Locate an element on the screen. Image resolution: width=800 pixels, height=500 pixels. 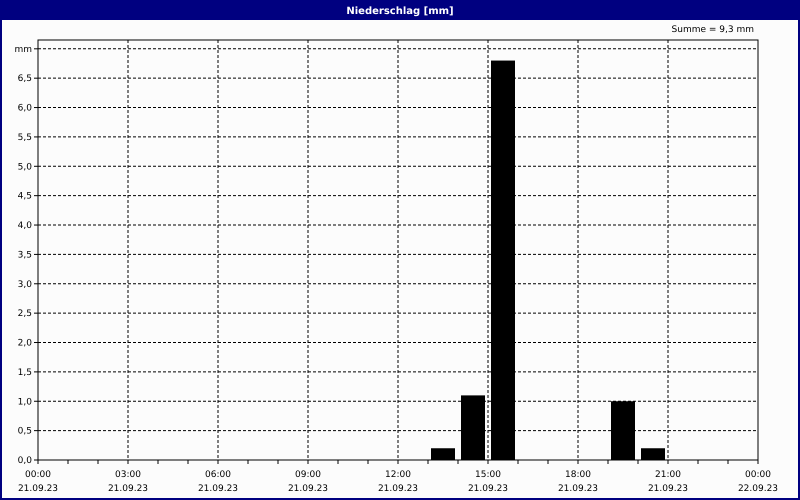
y-tick-label: 0,5 is located at coordinates (25, 431).